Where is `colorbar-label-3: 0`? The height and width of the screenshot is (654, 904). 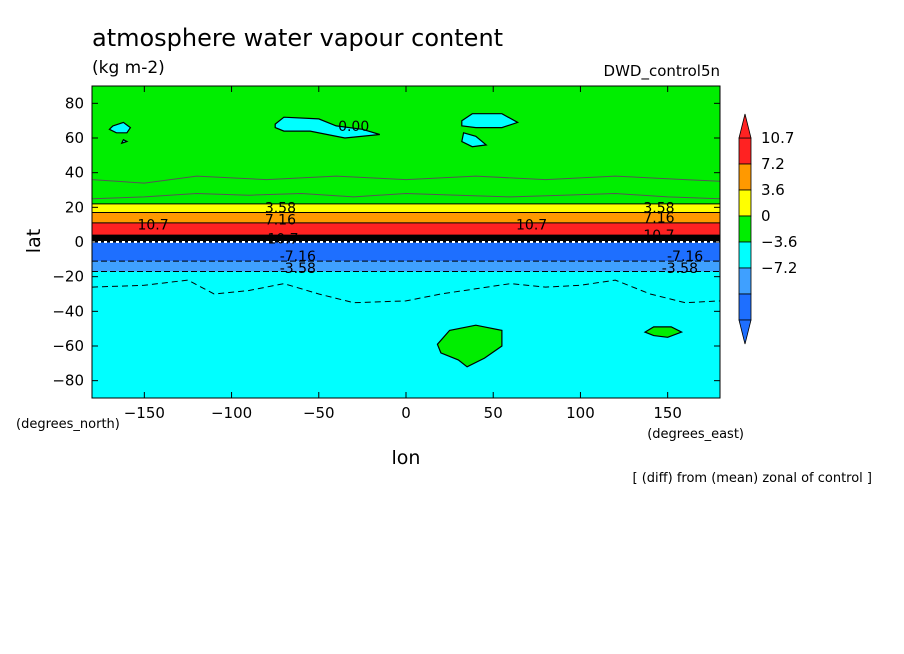 colorbar-label-3: 0 is located at coordinates (766, 216).